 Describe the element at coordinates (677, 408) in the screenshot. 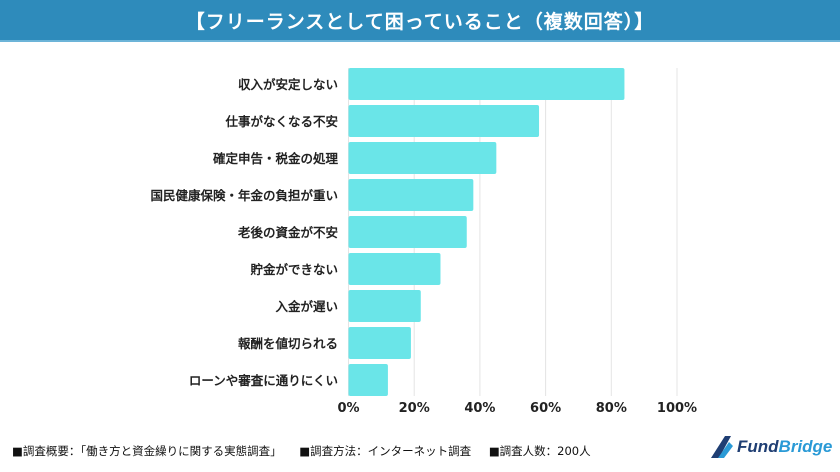

I see `x-tick-label: 100%` at that location.